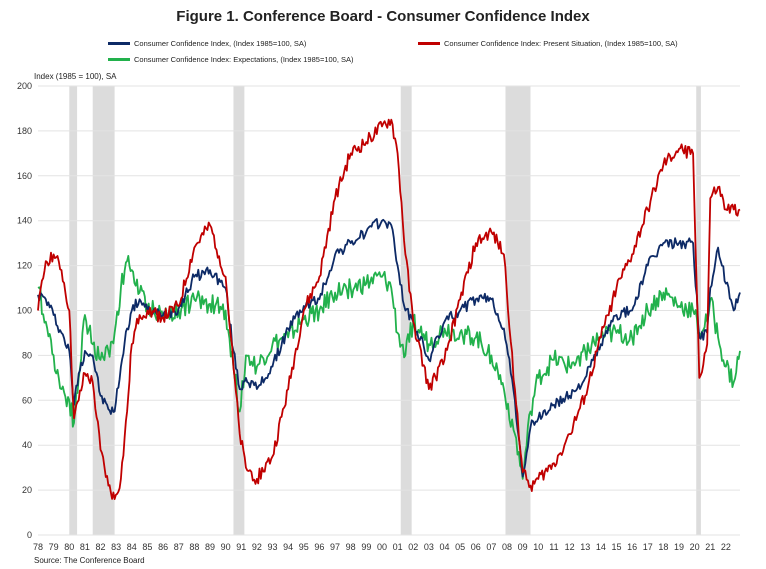 The image size is (766, 569). Describe the element at coordinates (24, 266) in the screenshot. I see `y-tick-label-120: 120` at that location.